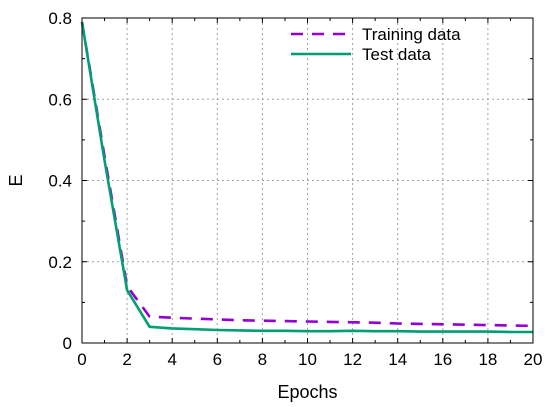 The width and height of the screenshot is (550, 407). What do you see at coordinates (397, 54) in the screenshot?
I see `legend-label: Test data` at bounding box center [397, 54].